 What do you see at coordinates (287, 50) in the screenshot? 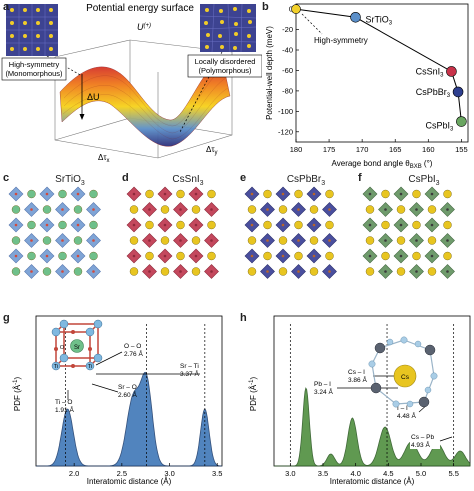
I see `y-tick-label: -40` at bounding box center [287, 50].